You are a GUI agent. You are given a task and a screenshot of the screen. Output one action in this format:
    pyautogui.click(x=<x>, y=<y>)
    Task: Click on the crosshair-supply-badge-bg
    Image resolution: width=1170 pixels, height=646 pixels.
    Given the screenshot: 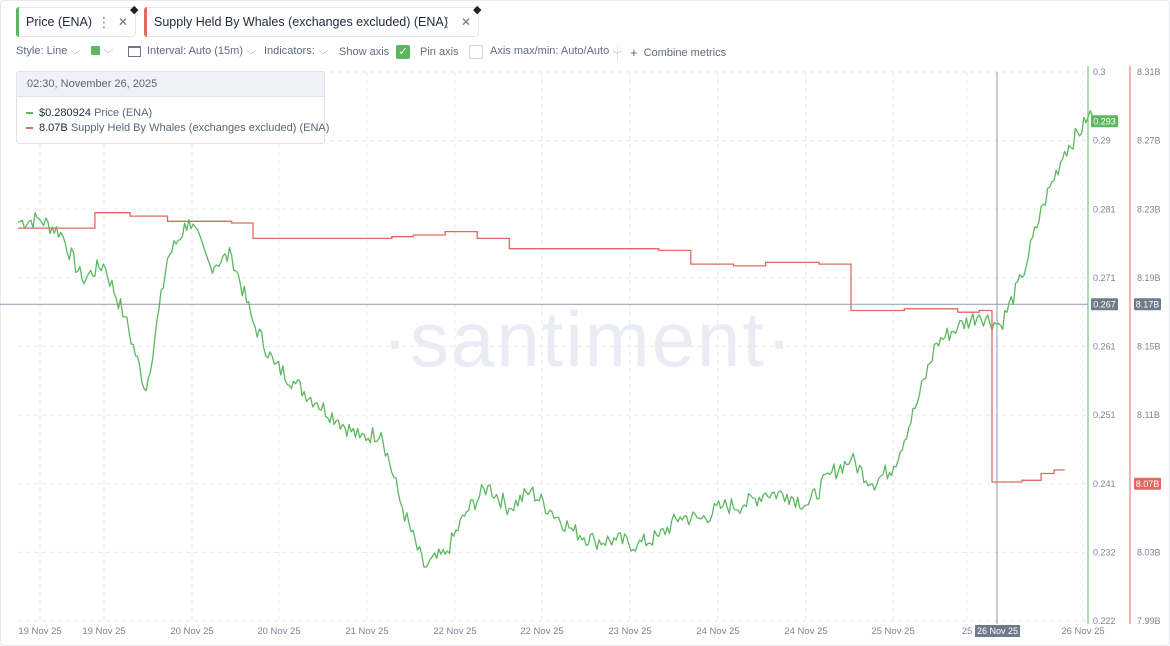 What is the action you would take?
    pyautogui.click(x=1147, y=304)
    